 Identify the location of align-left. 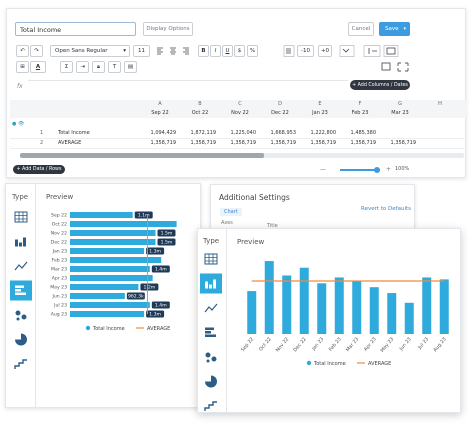
(160, 51).